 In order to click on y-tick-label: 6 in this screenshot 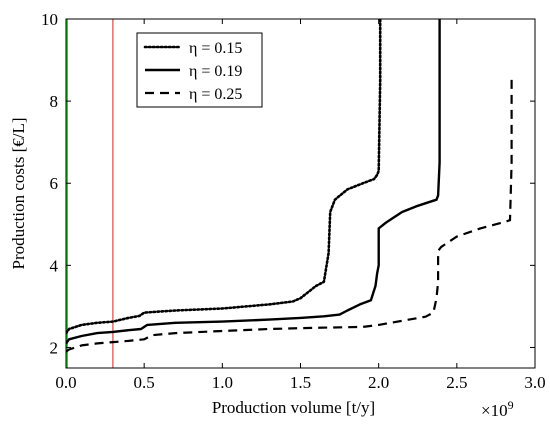, I will do `click(54, 183)`.